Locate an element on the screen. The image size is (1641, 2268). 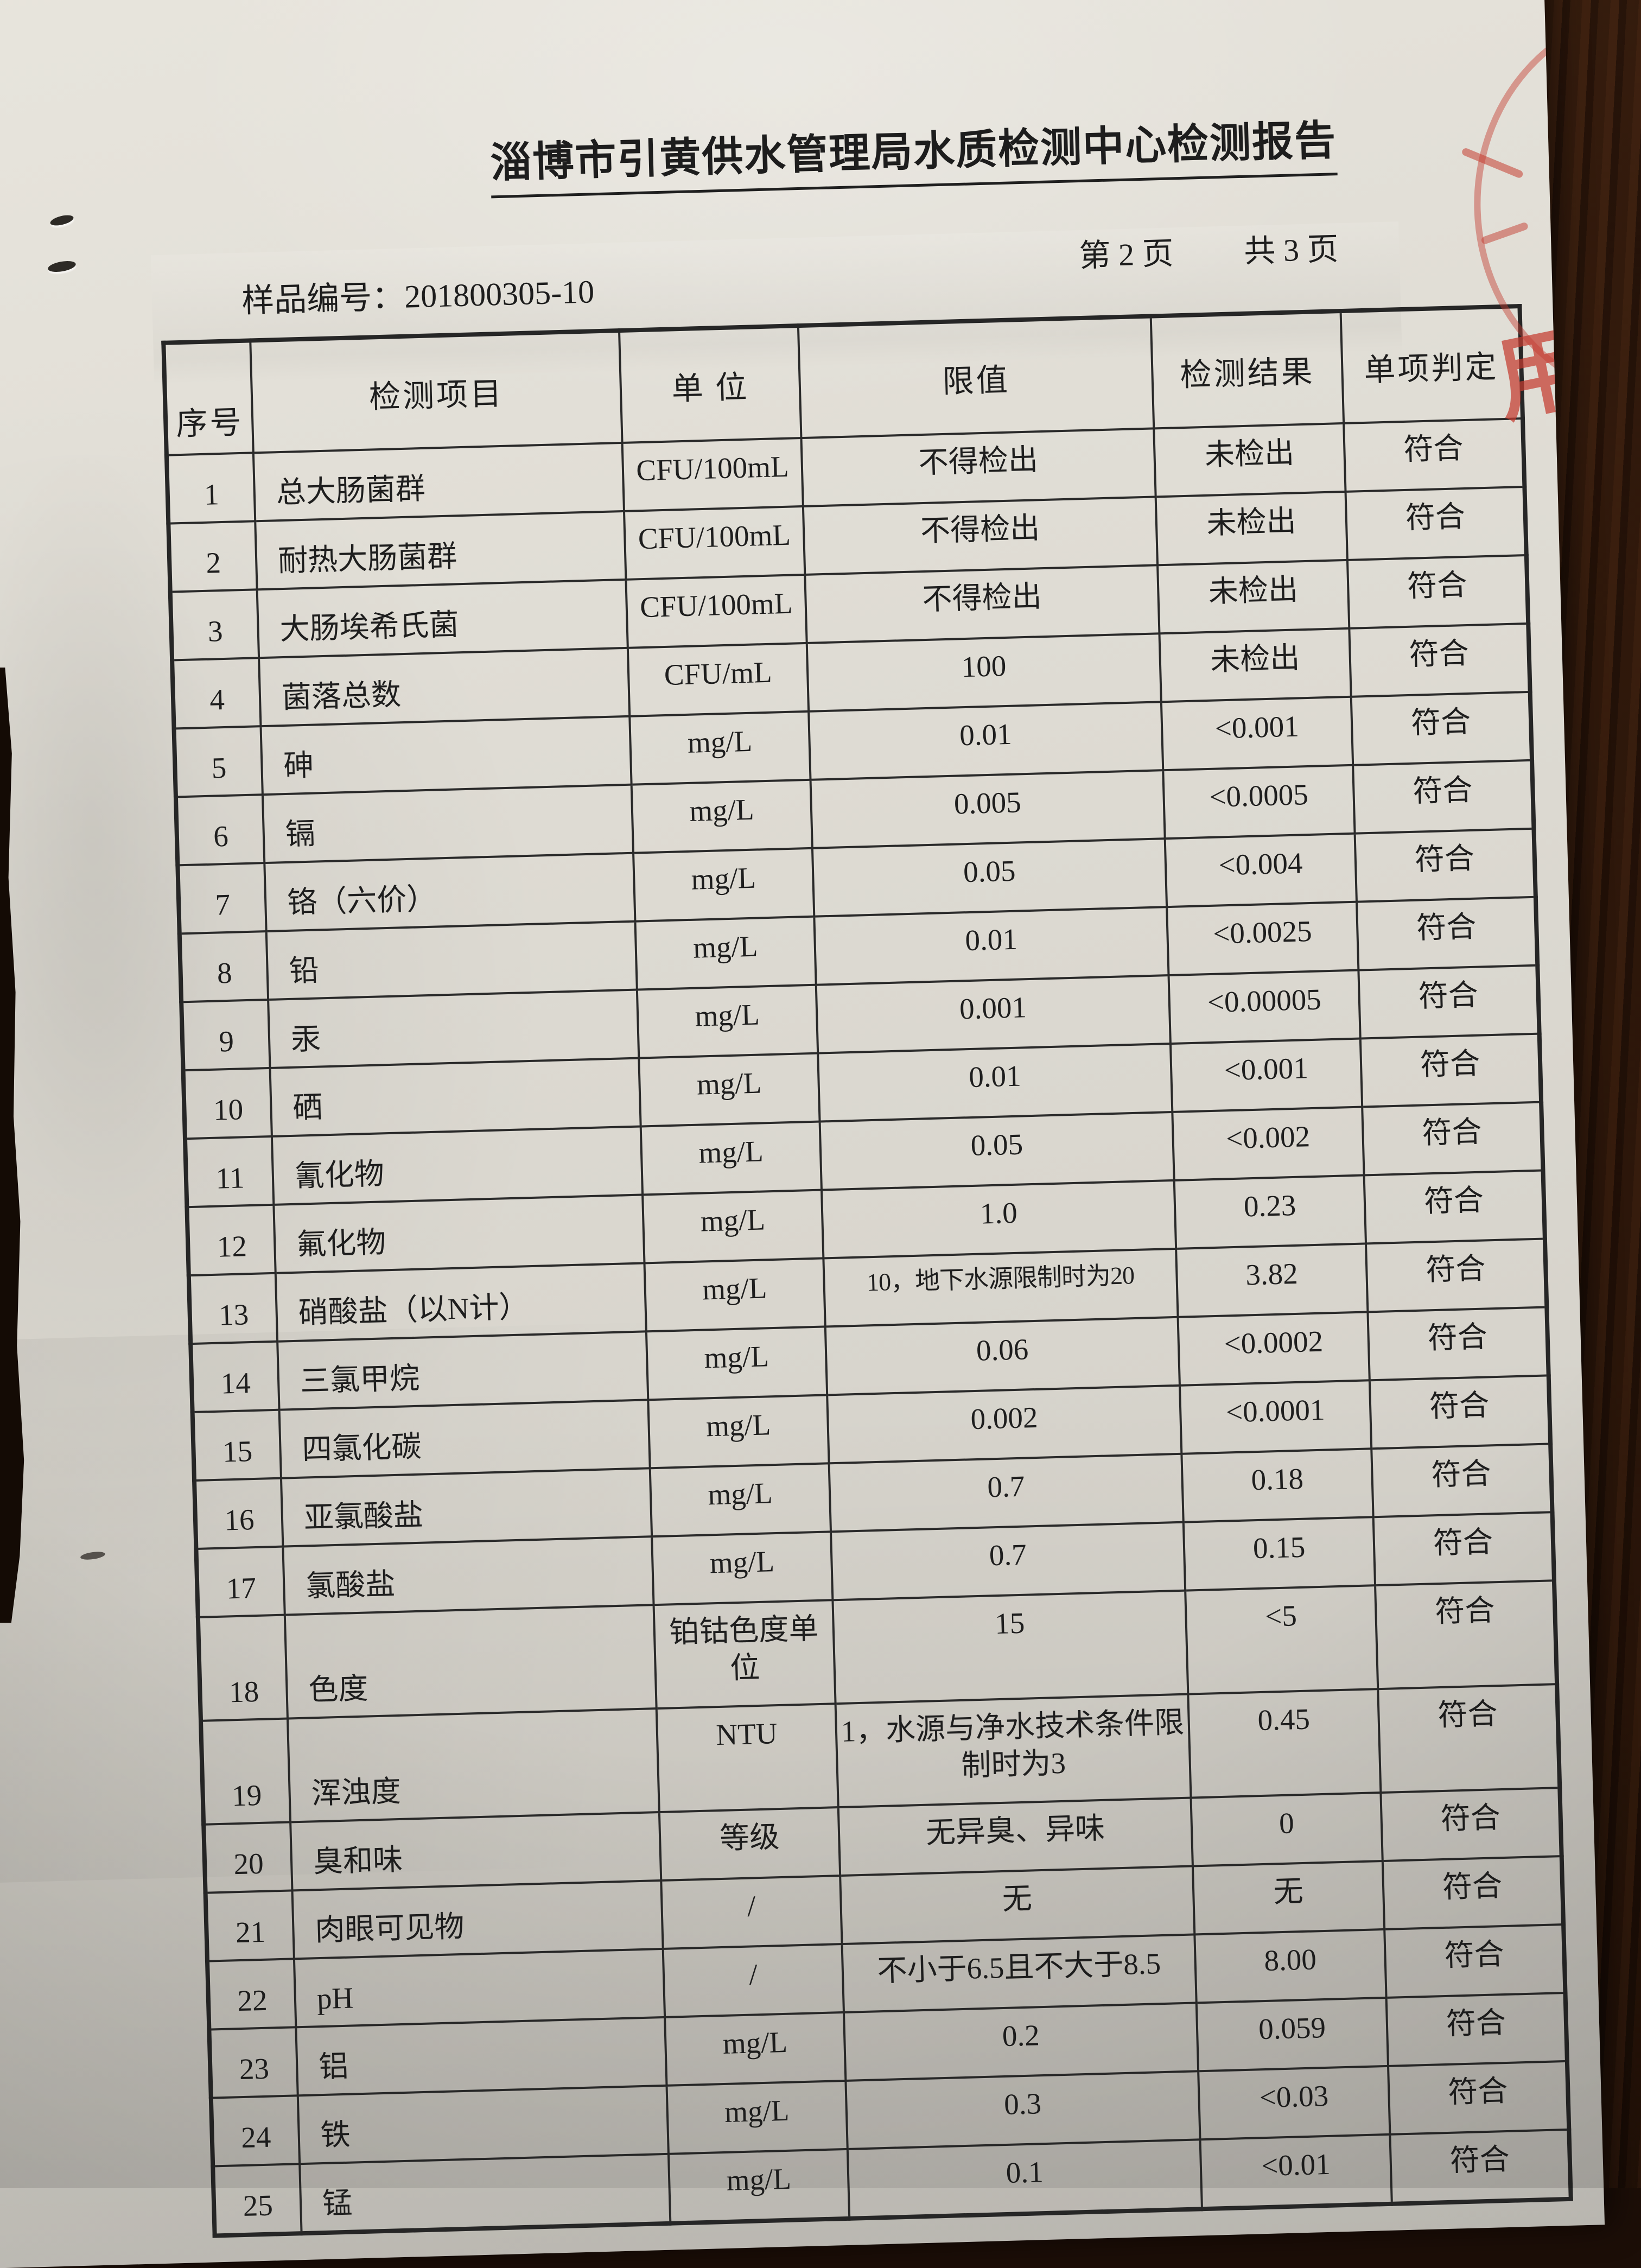
cell-limit: 0.1 is located at coordinates (1025, 2179).